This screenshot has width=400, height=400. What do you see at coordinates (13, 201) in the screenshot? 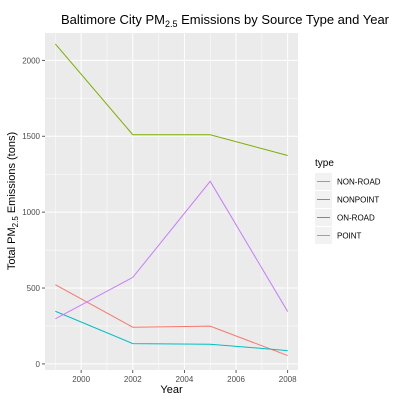
I see `y-axis-title: Total PM2.5 Emissions (tons)` at bounding box center [13, 201].